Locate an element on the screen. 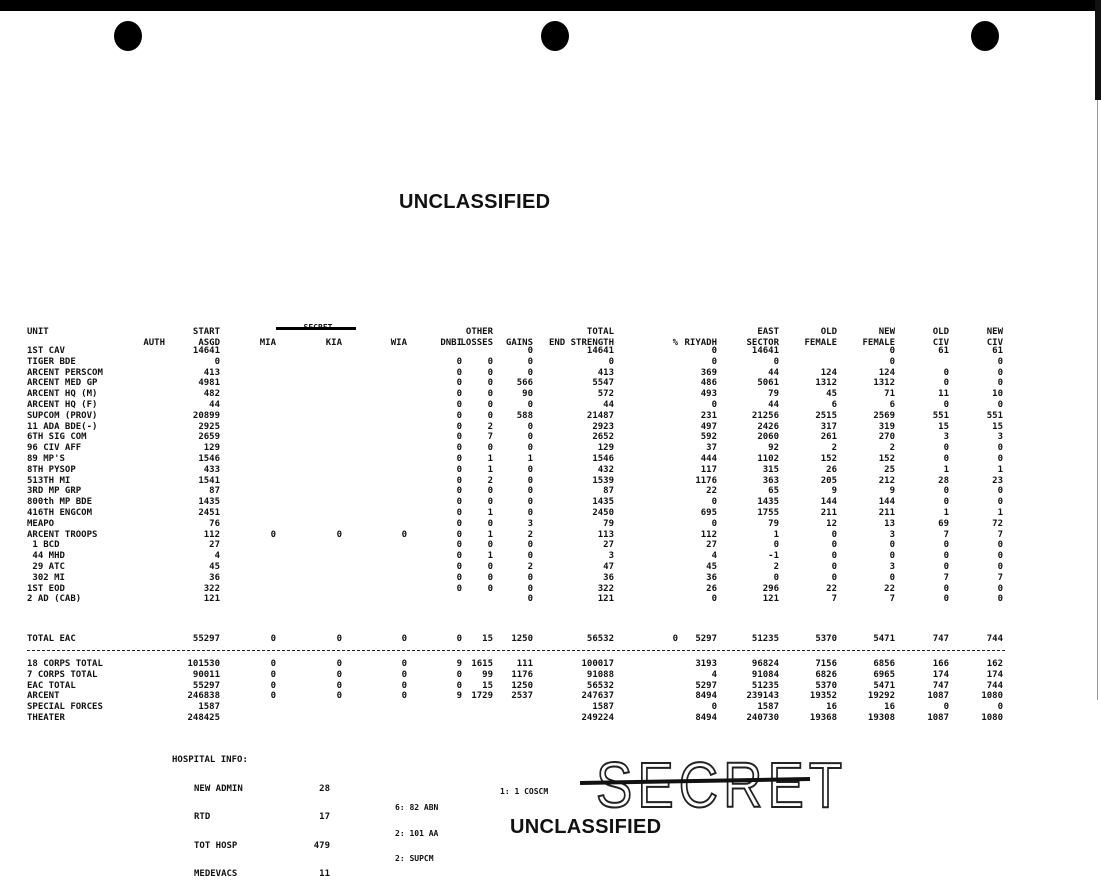 The width and height of the screenshot is (1101, 889). classification-top: UNCLASSIFIED is located at coordinates (475, 202).